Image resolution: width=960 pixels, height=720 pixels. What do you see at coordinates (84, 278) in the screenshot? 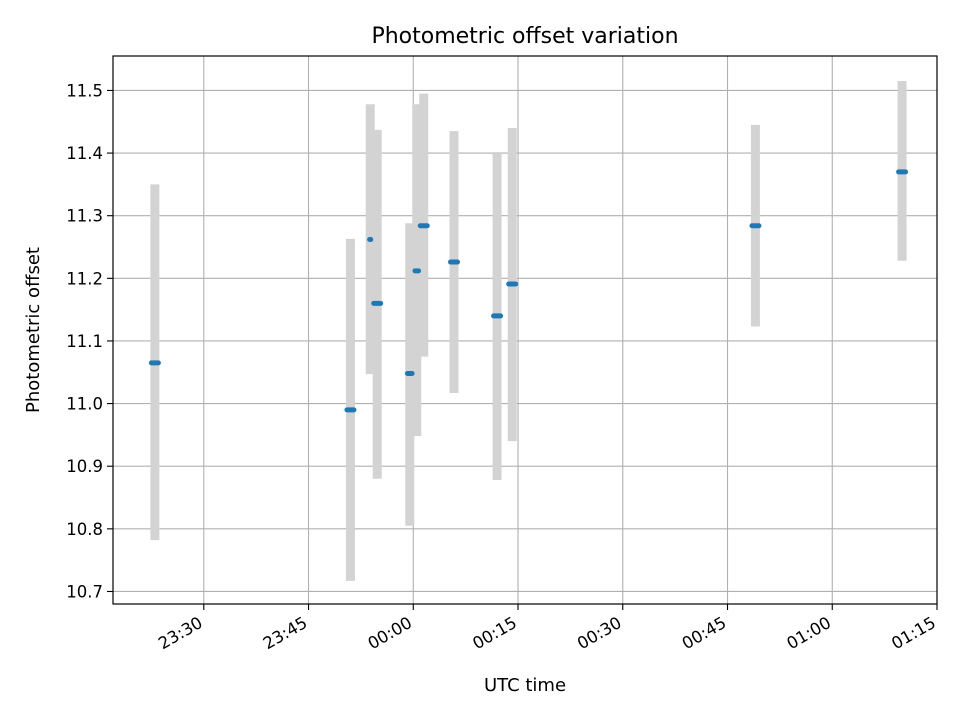
I see `y-tick-label: 11.2` at bounding box center [84, 278].